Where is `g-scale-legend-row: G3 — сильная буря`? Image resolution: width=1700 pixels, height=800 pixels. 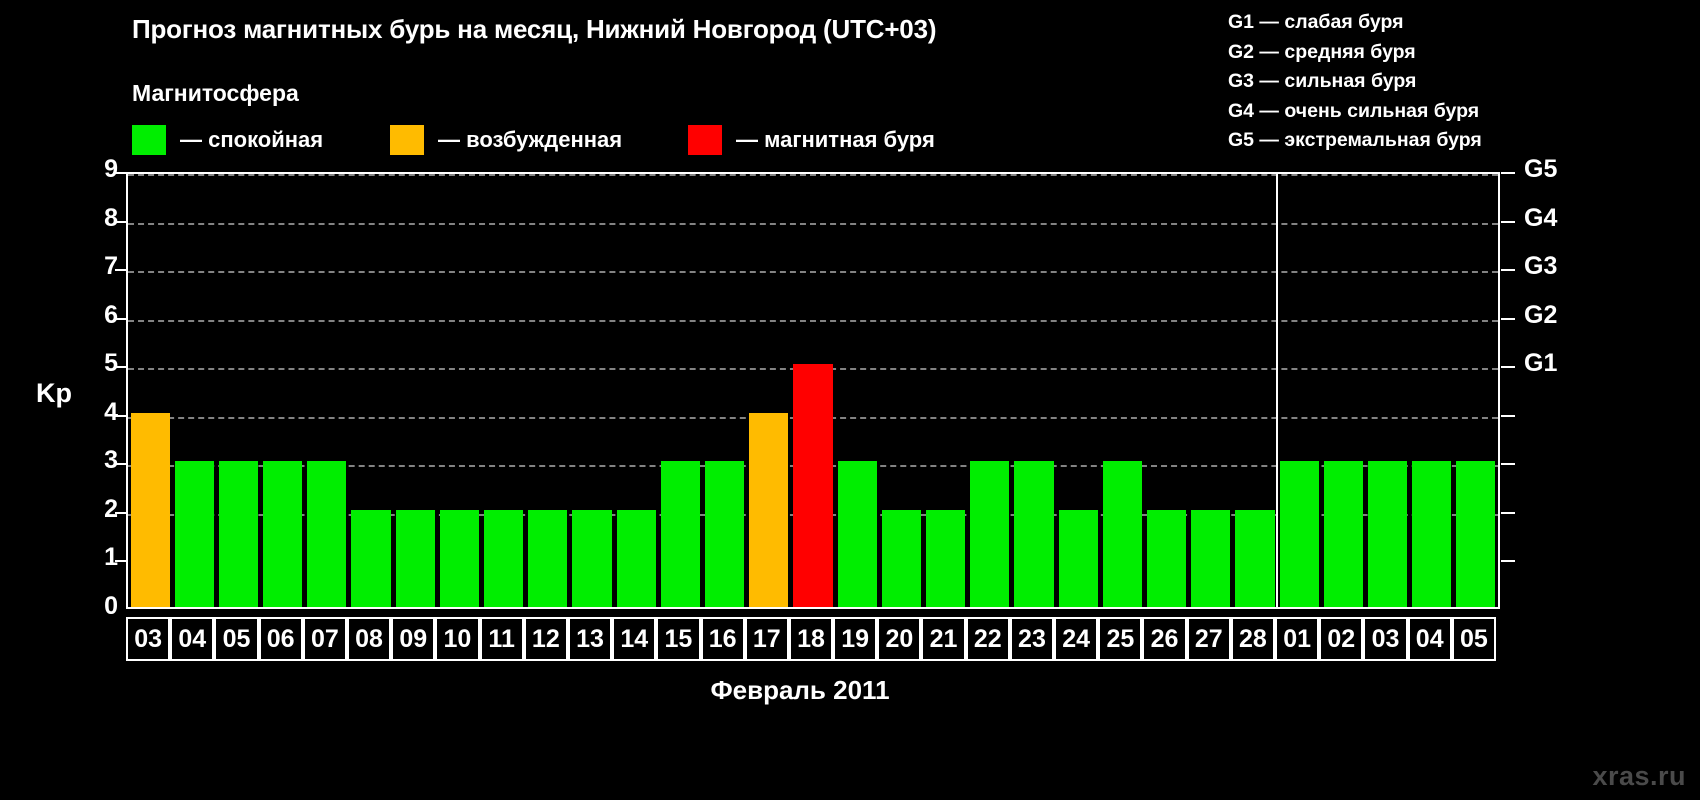 g-scale-legend-row: G3 — сильная буря is located at coordinates (1322, 81).